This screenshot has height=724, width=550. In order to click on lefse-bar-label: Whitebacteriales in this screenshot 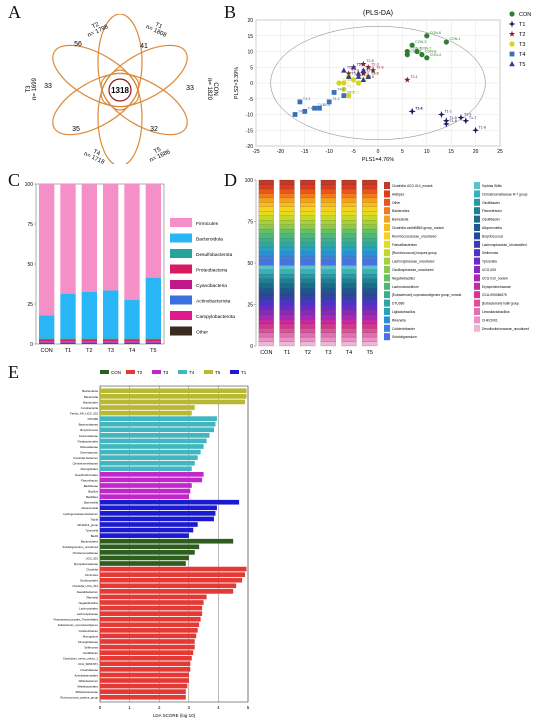, I will do `click(87, 686)`.